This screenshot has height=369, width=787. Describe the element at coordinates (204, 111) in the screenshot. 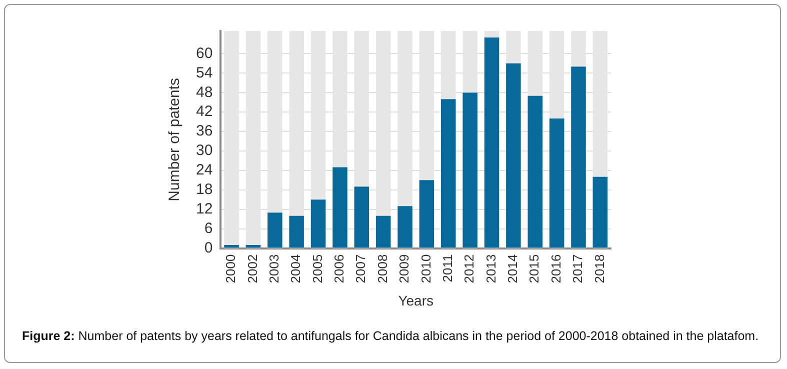

I see `y-tick-label: 42` at that location.